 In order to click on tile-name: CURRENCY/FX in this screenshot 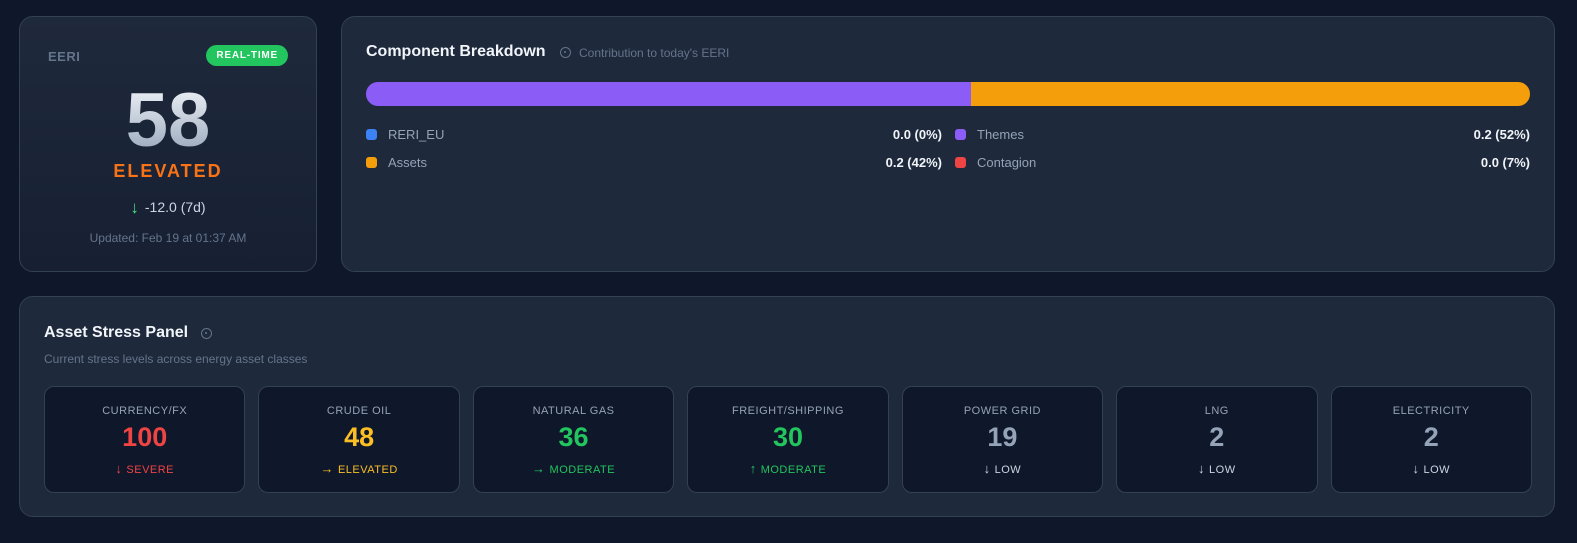, I will do `click(145, 411)`.